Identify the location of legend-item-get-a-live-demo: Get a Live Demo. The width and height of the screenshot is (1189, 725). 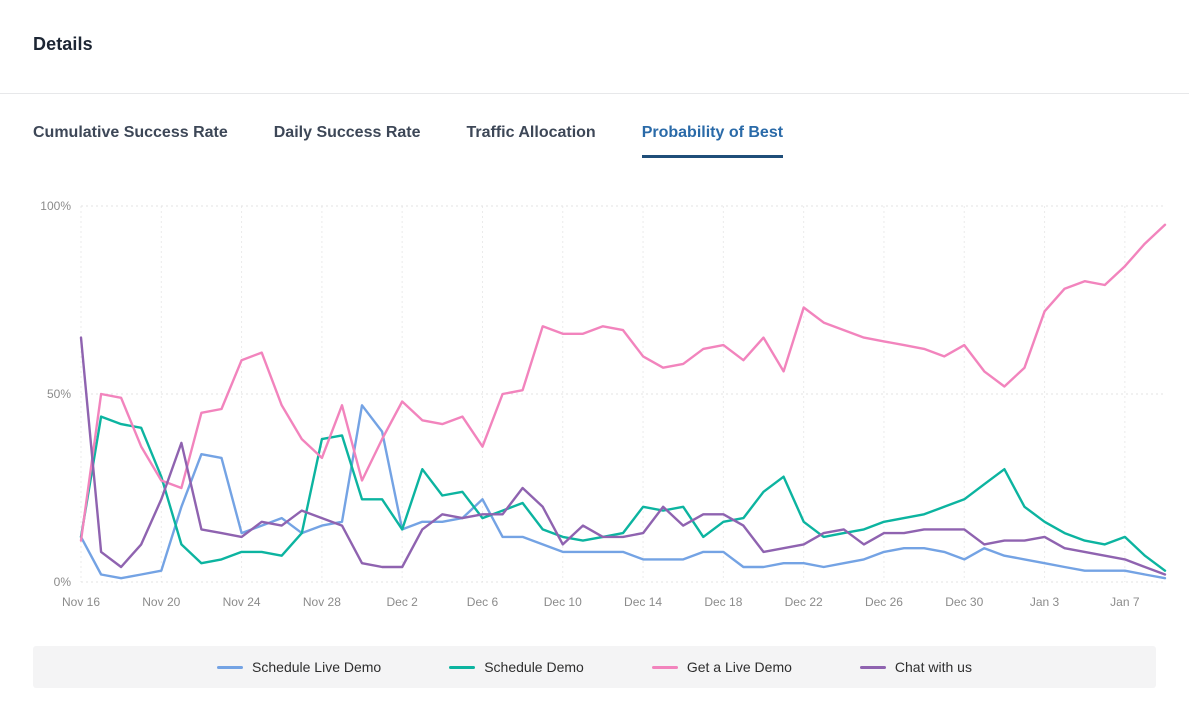
(721, 667).